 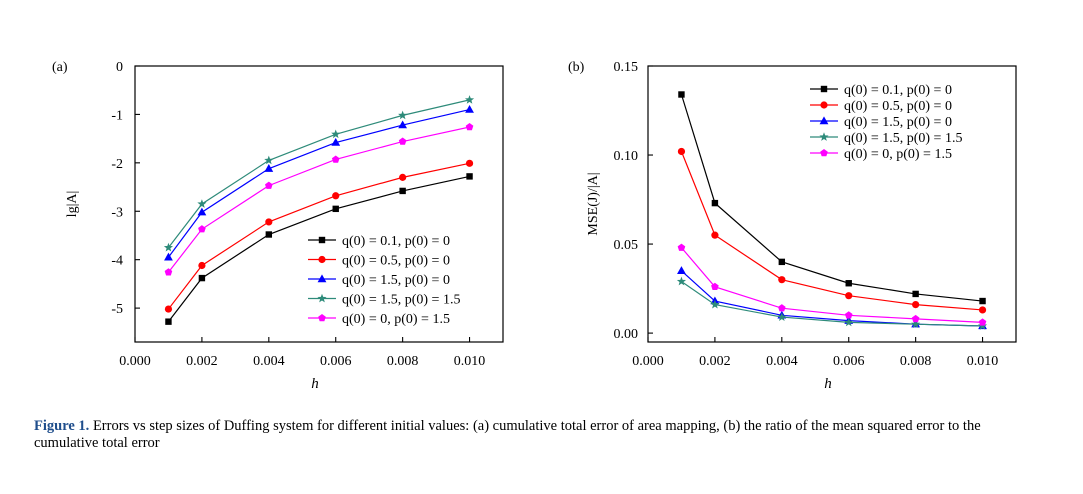 I want to click on panel-a-x-tick-label: 0.000, so click(x=135, y=361).